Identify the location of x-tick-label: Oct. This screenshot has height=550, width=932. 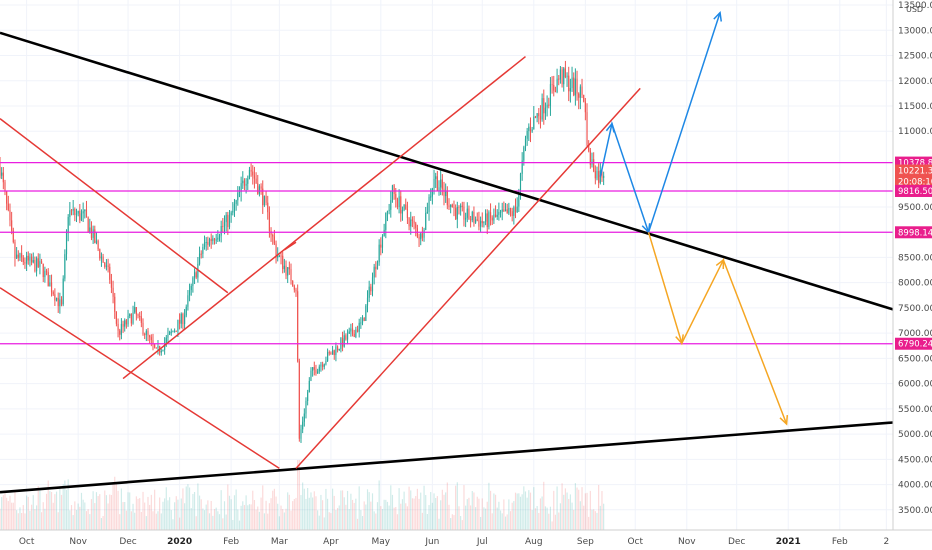
(635, 542).